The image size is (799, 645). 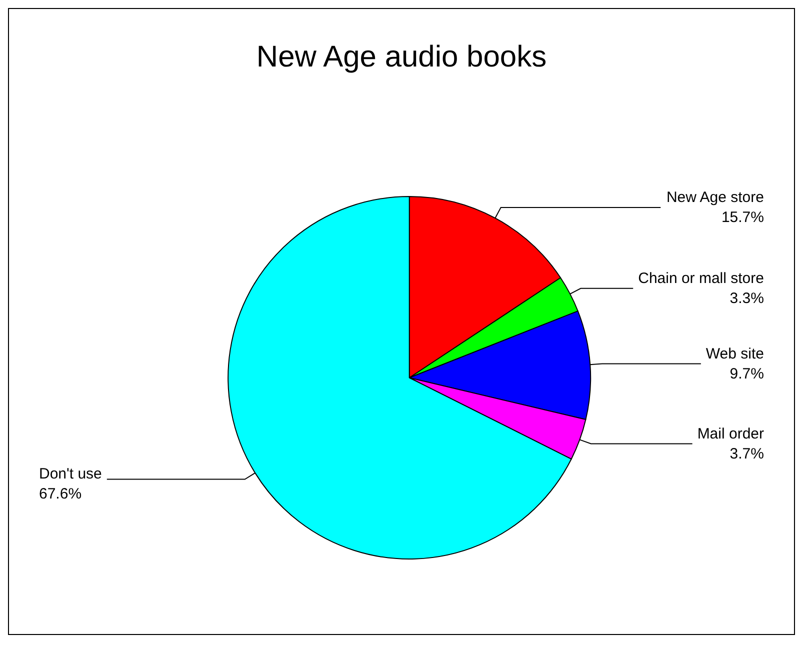 I want to click on slice-label: Chain or mall store, so click(x=701, y=278).